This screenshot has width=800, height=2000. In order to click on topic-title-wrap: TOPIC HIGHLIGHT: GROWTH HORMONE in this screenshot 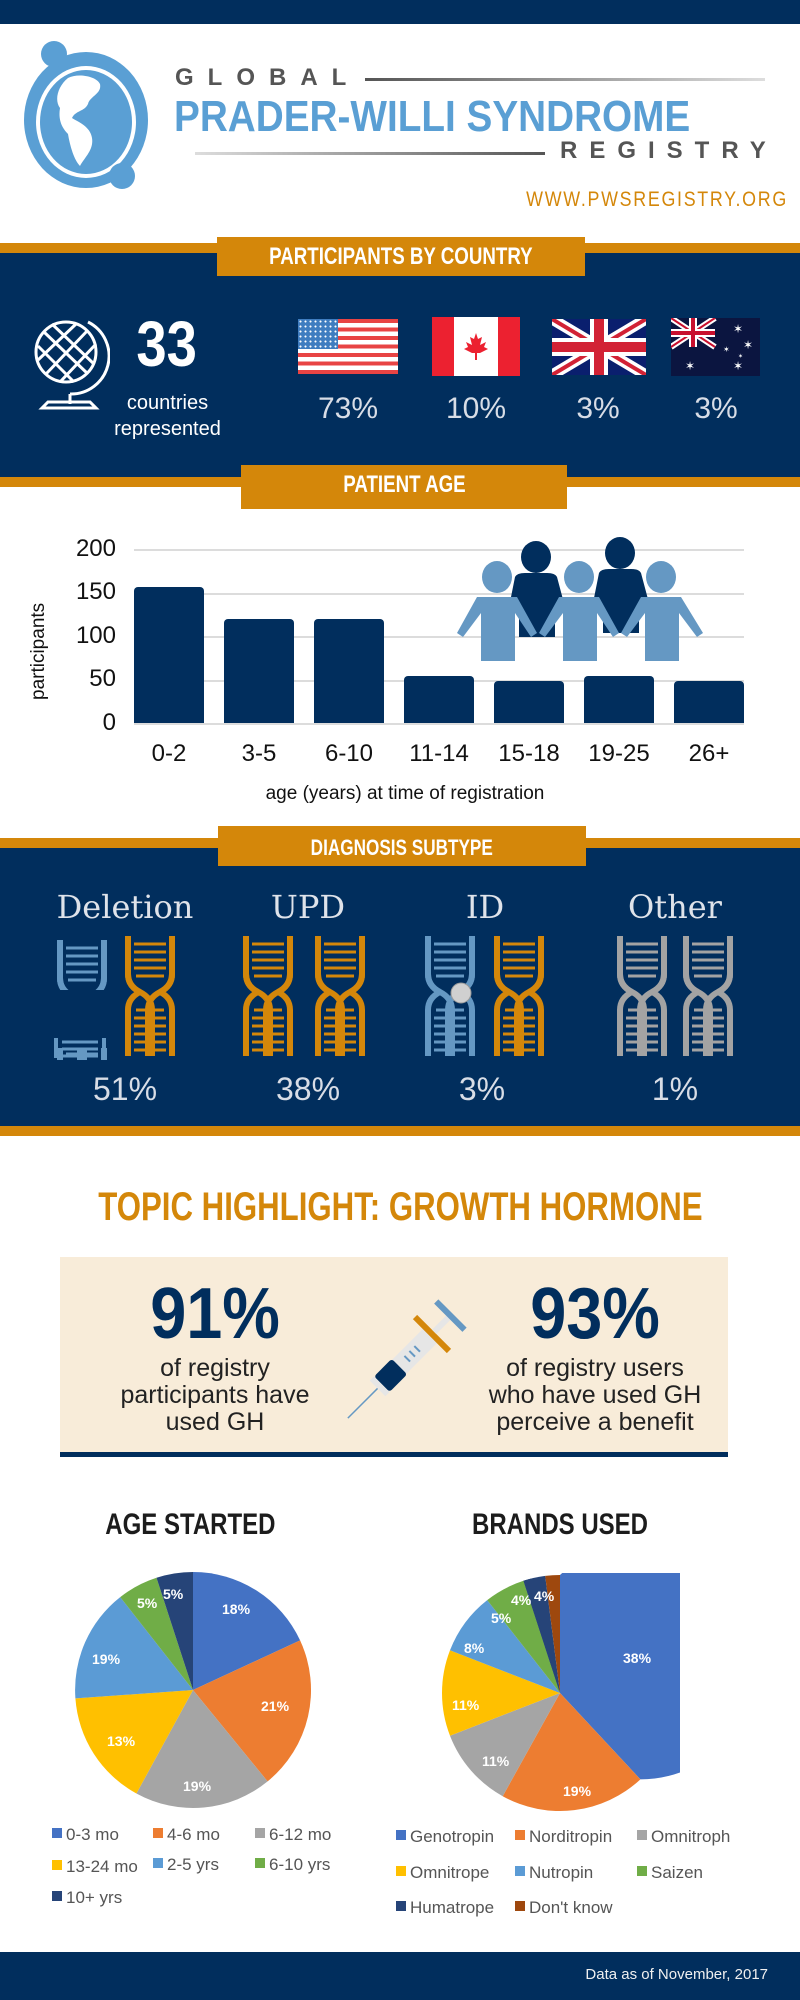, I will do `click(400, 1207)`.